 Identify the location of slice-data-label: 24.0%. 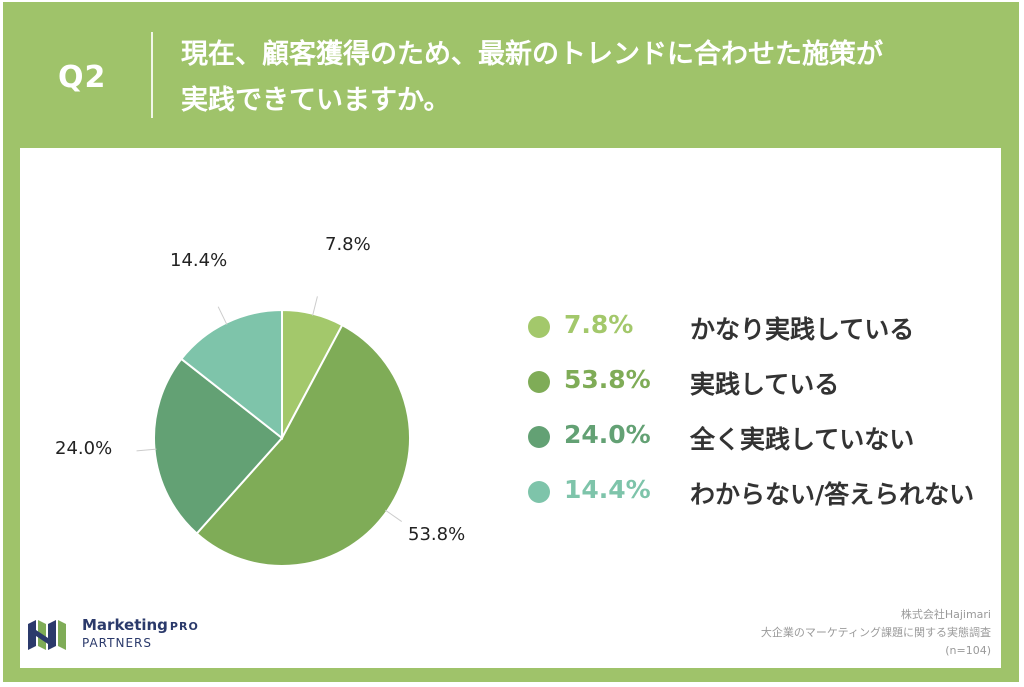
(83, 448).